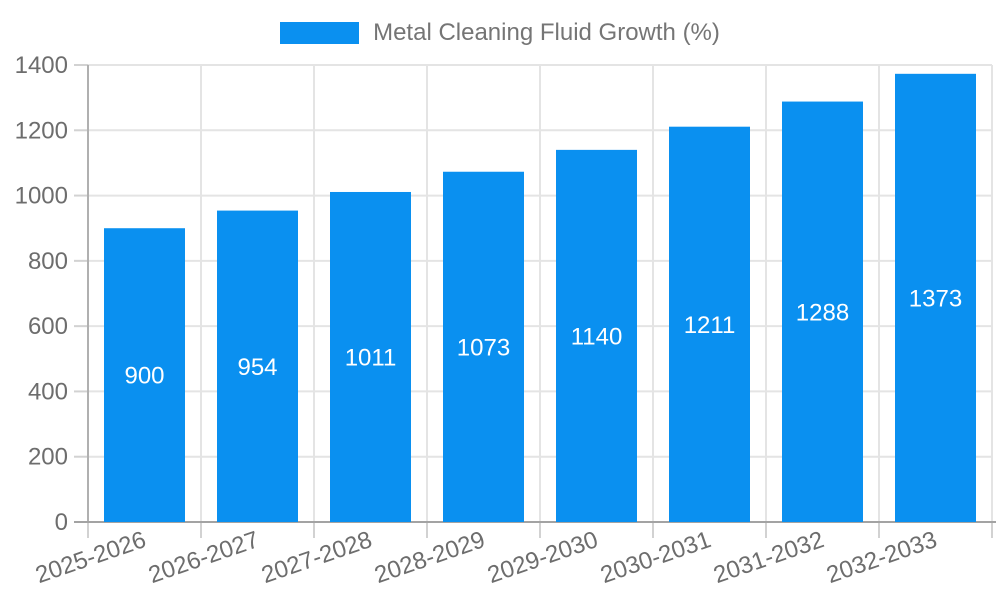  What do you see at coordinates (41, 130) in the screenshot?
I see `y-tick-label: 1200` at bounding box center [41, 130].